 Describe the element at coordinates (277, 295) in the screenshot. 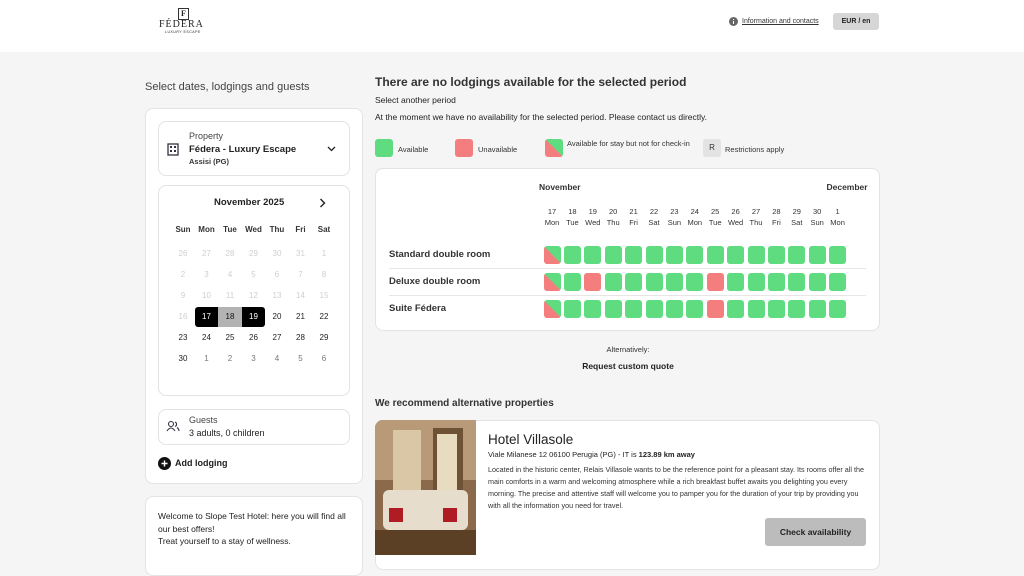

I see `calendar-day: 13` at that location.